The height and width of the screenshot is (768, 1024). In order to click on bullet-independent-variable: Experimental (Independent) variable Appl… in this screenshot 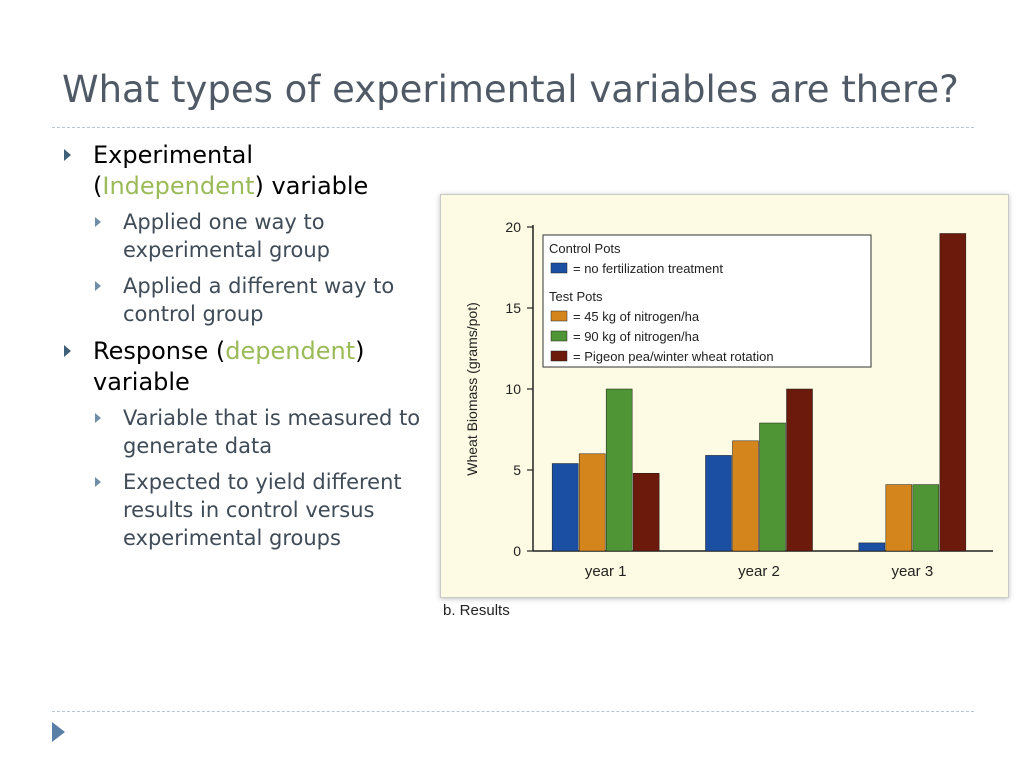, I will do `click(245, 234)`.